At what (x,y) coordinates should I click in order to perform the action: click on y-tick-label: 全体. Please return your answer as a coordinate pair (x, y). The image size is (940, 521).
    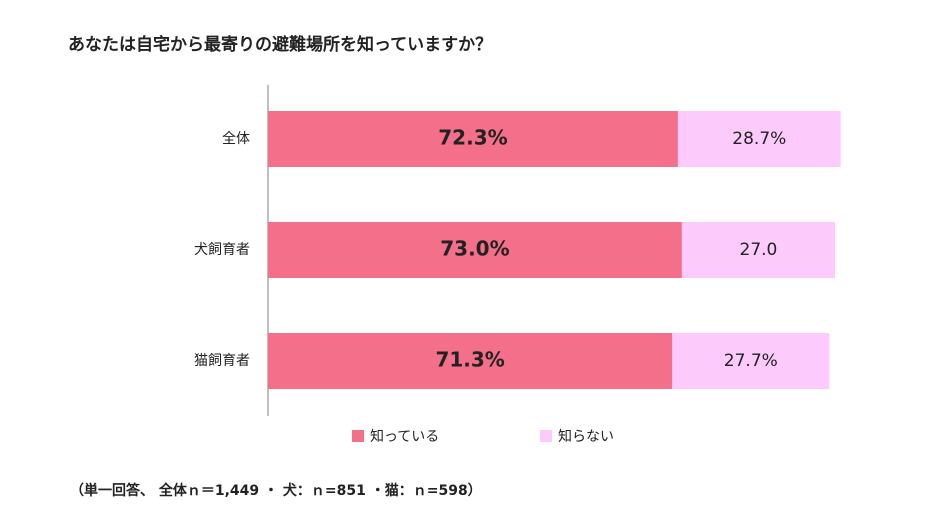
    Looking at the image, I should click on (236, 138).